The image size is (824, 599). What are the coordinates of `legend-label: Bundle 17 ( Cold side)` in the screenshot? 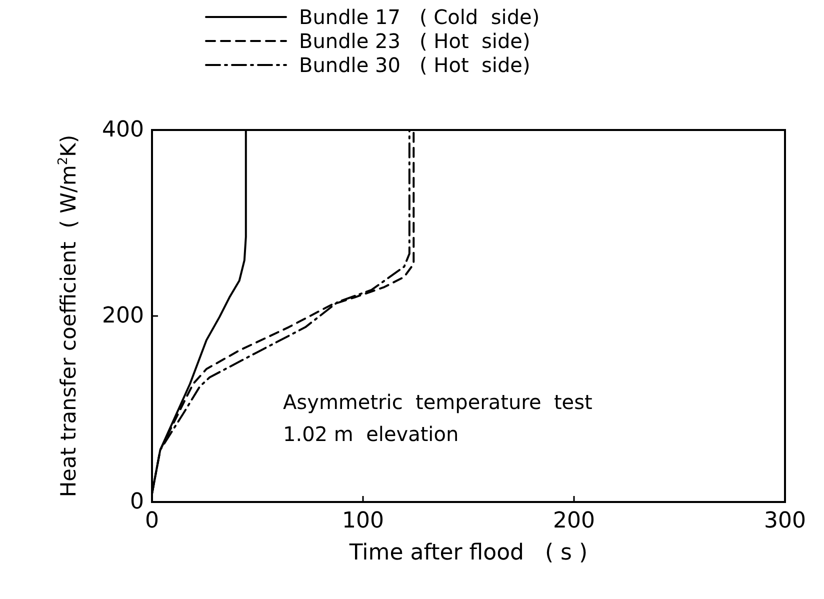 It's located at (419, 17).